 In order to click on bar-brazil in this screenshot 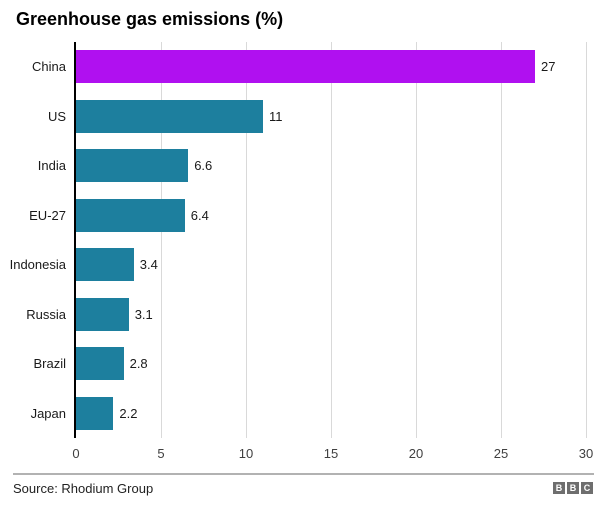, I will do `click(100, 364)`.